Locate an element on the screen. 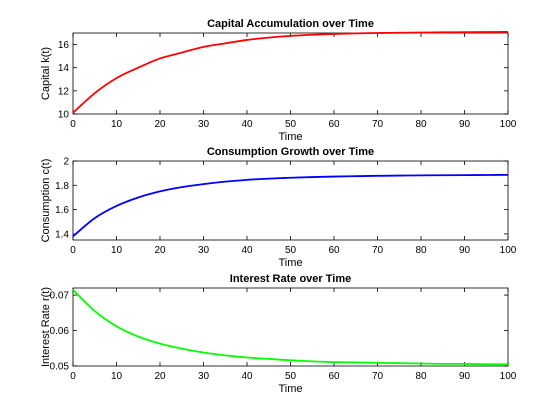  interest-xtick-label: 50 is located at coordinates (291, 376).